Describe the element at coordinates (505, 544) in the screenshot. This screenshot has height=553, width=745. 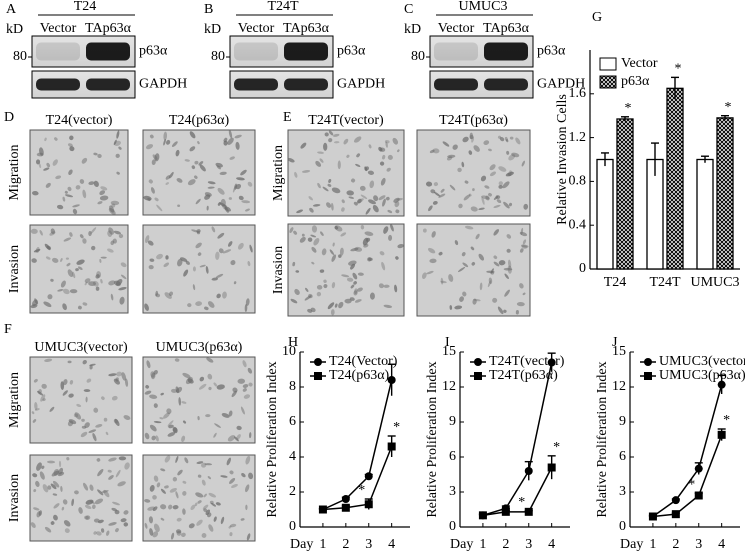
I see `x-tick-label: 2` at that location.